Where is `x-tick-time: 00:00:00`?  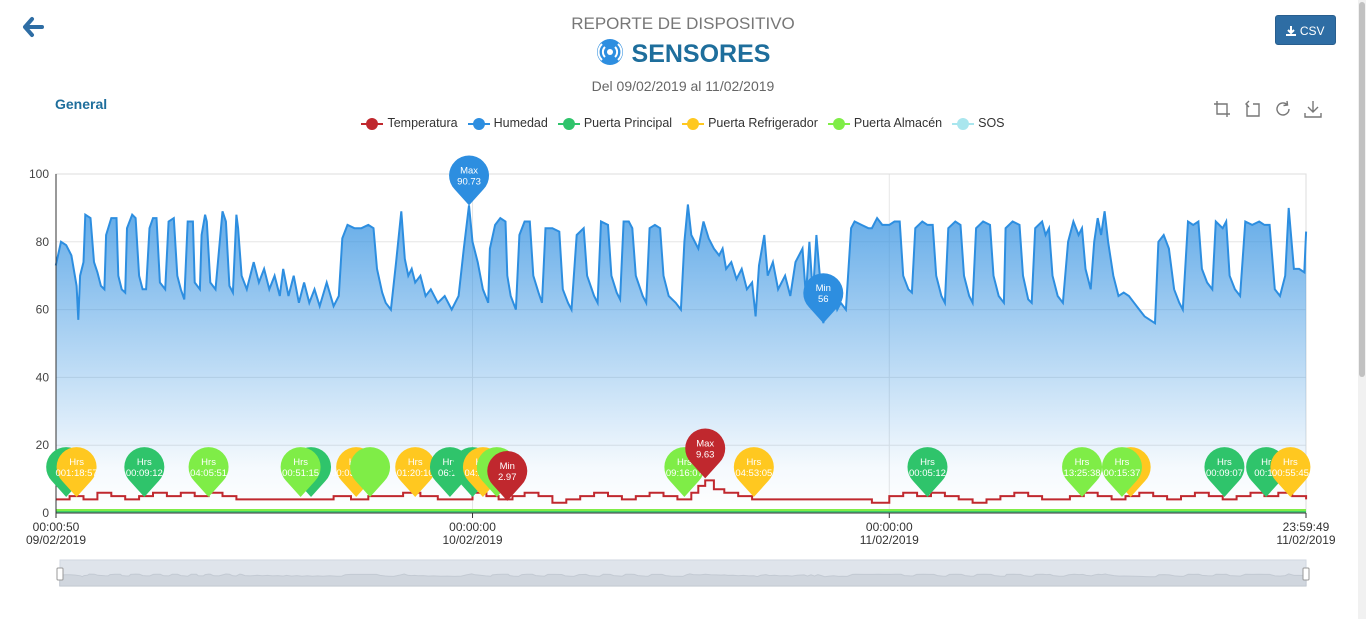
x-tick-time: 00:00:00 is located at coordinates (889, 527).